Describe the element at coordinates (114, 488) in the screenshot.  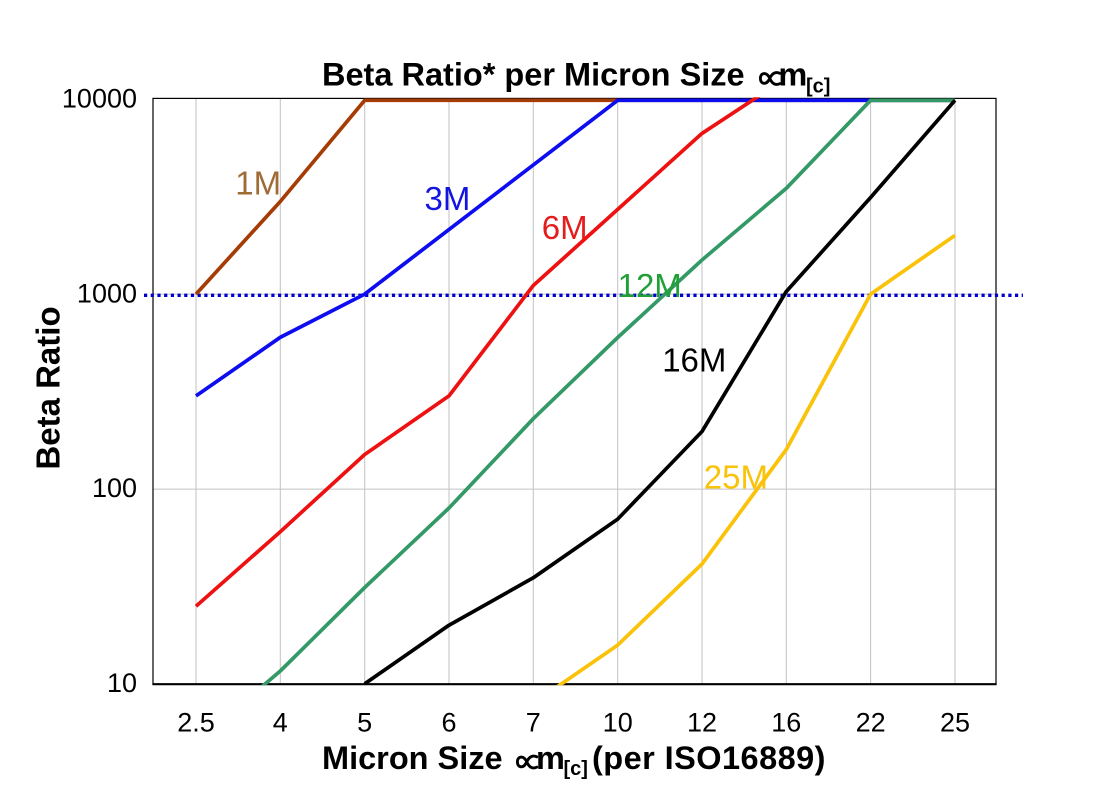
I see `svg-text: 100` at that location.